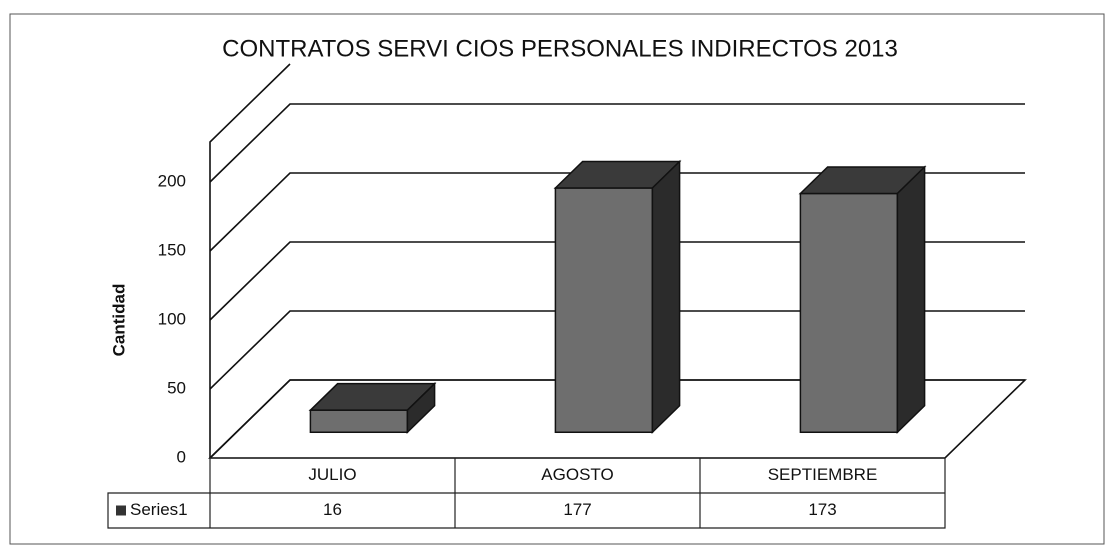  I want to click on table-value: 177, so click(577, 509).